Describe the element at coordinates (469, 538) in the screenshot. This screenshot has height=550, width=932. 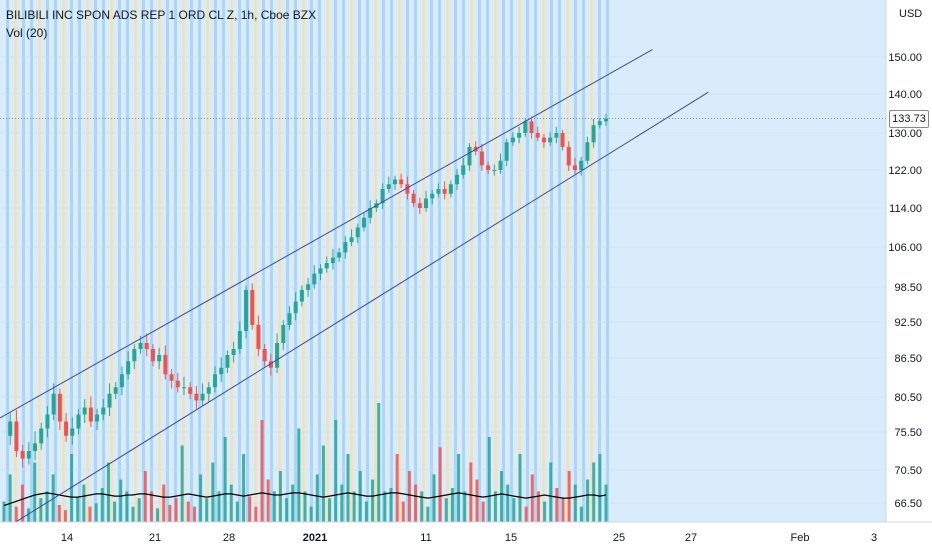
I see `time-axis-labels: 14 21 28 2021 11 15 25 27 Feb 3` at that location.